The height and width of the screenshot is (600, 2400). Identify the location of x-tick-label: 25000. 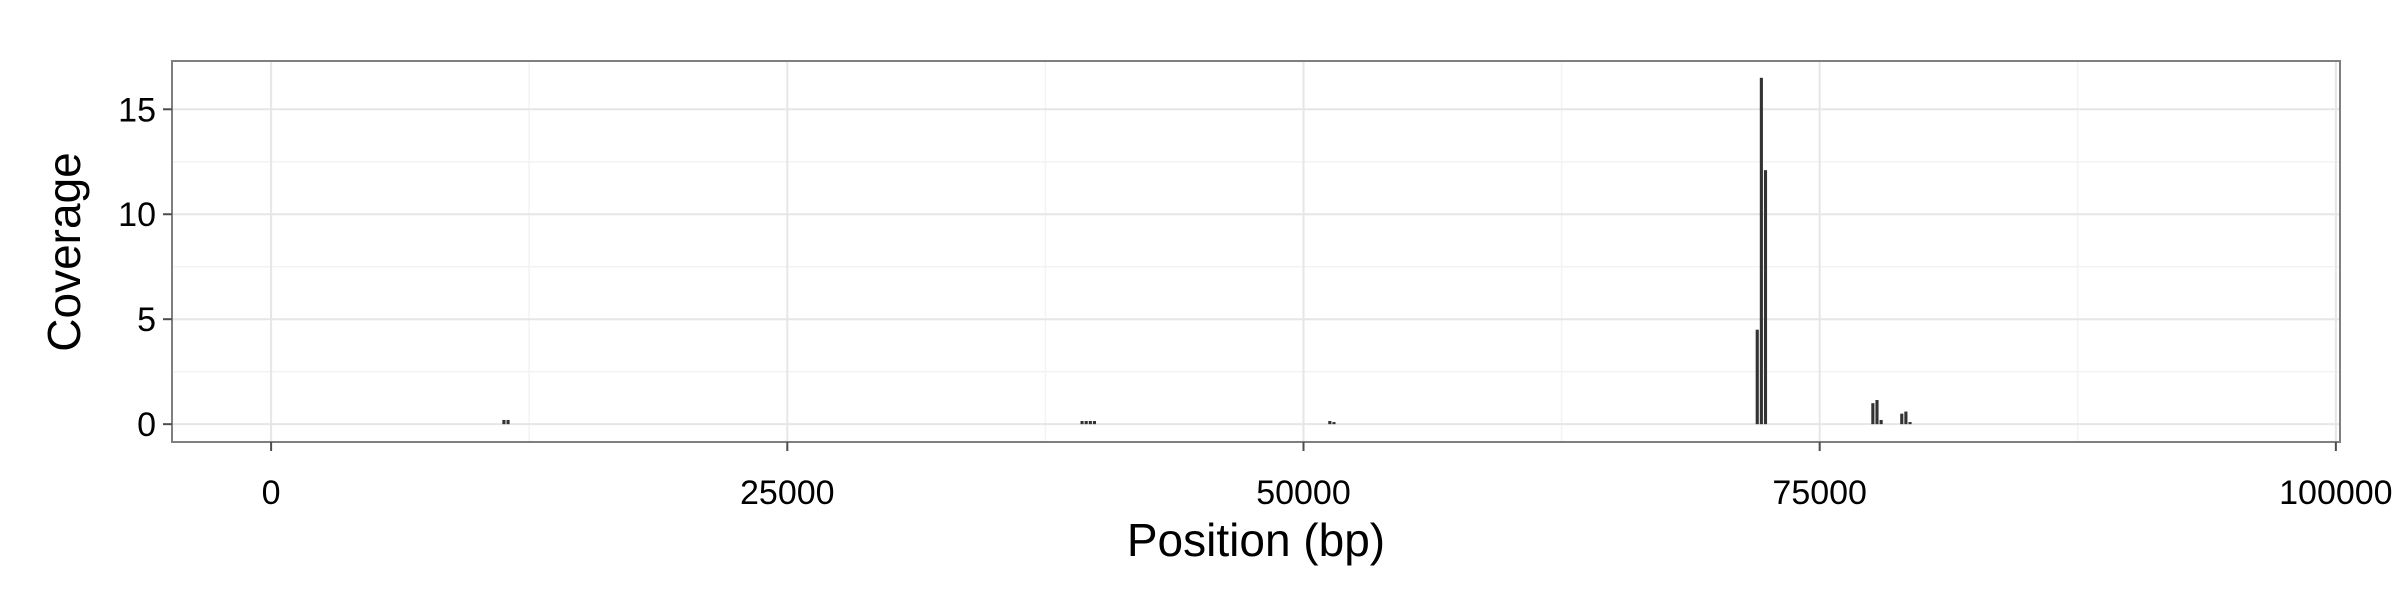
(787, 493).